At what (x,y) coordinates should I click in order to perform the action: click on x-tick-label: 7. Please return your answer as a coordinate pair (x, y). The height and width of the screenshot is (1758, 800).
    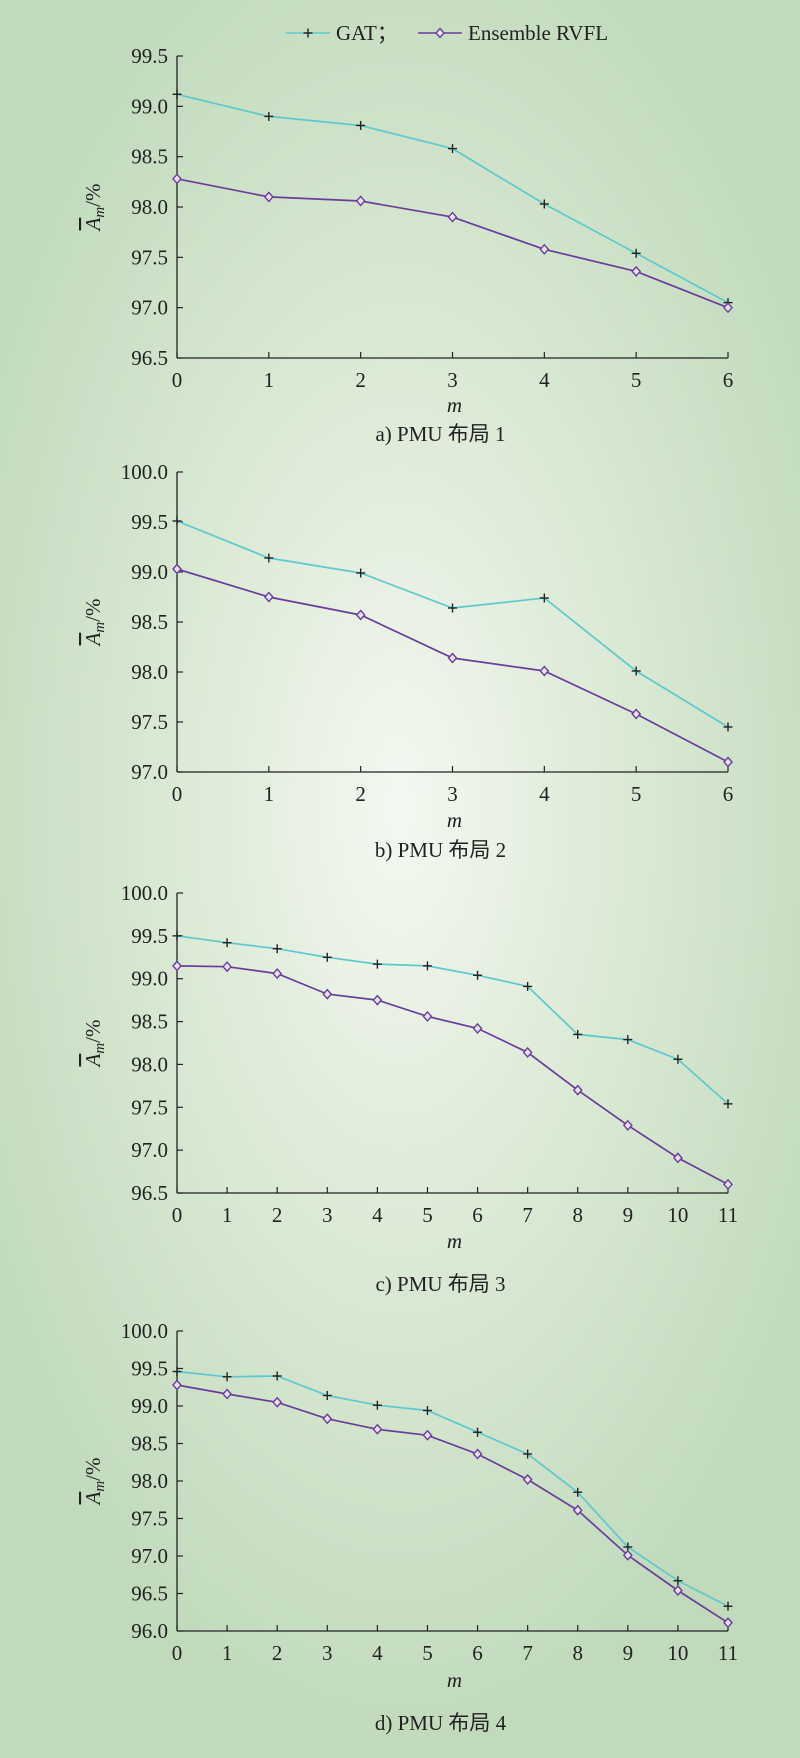
    Looking at the image, I should click on (527, 1653).